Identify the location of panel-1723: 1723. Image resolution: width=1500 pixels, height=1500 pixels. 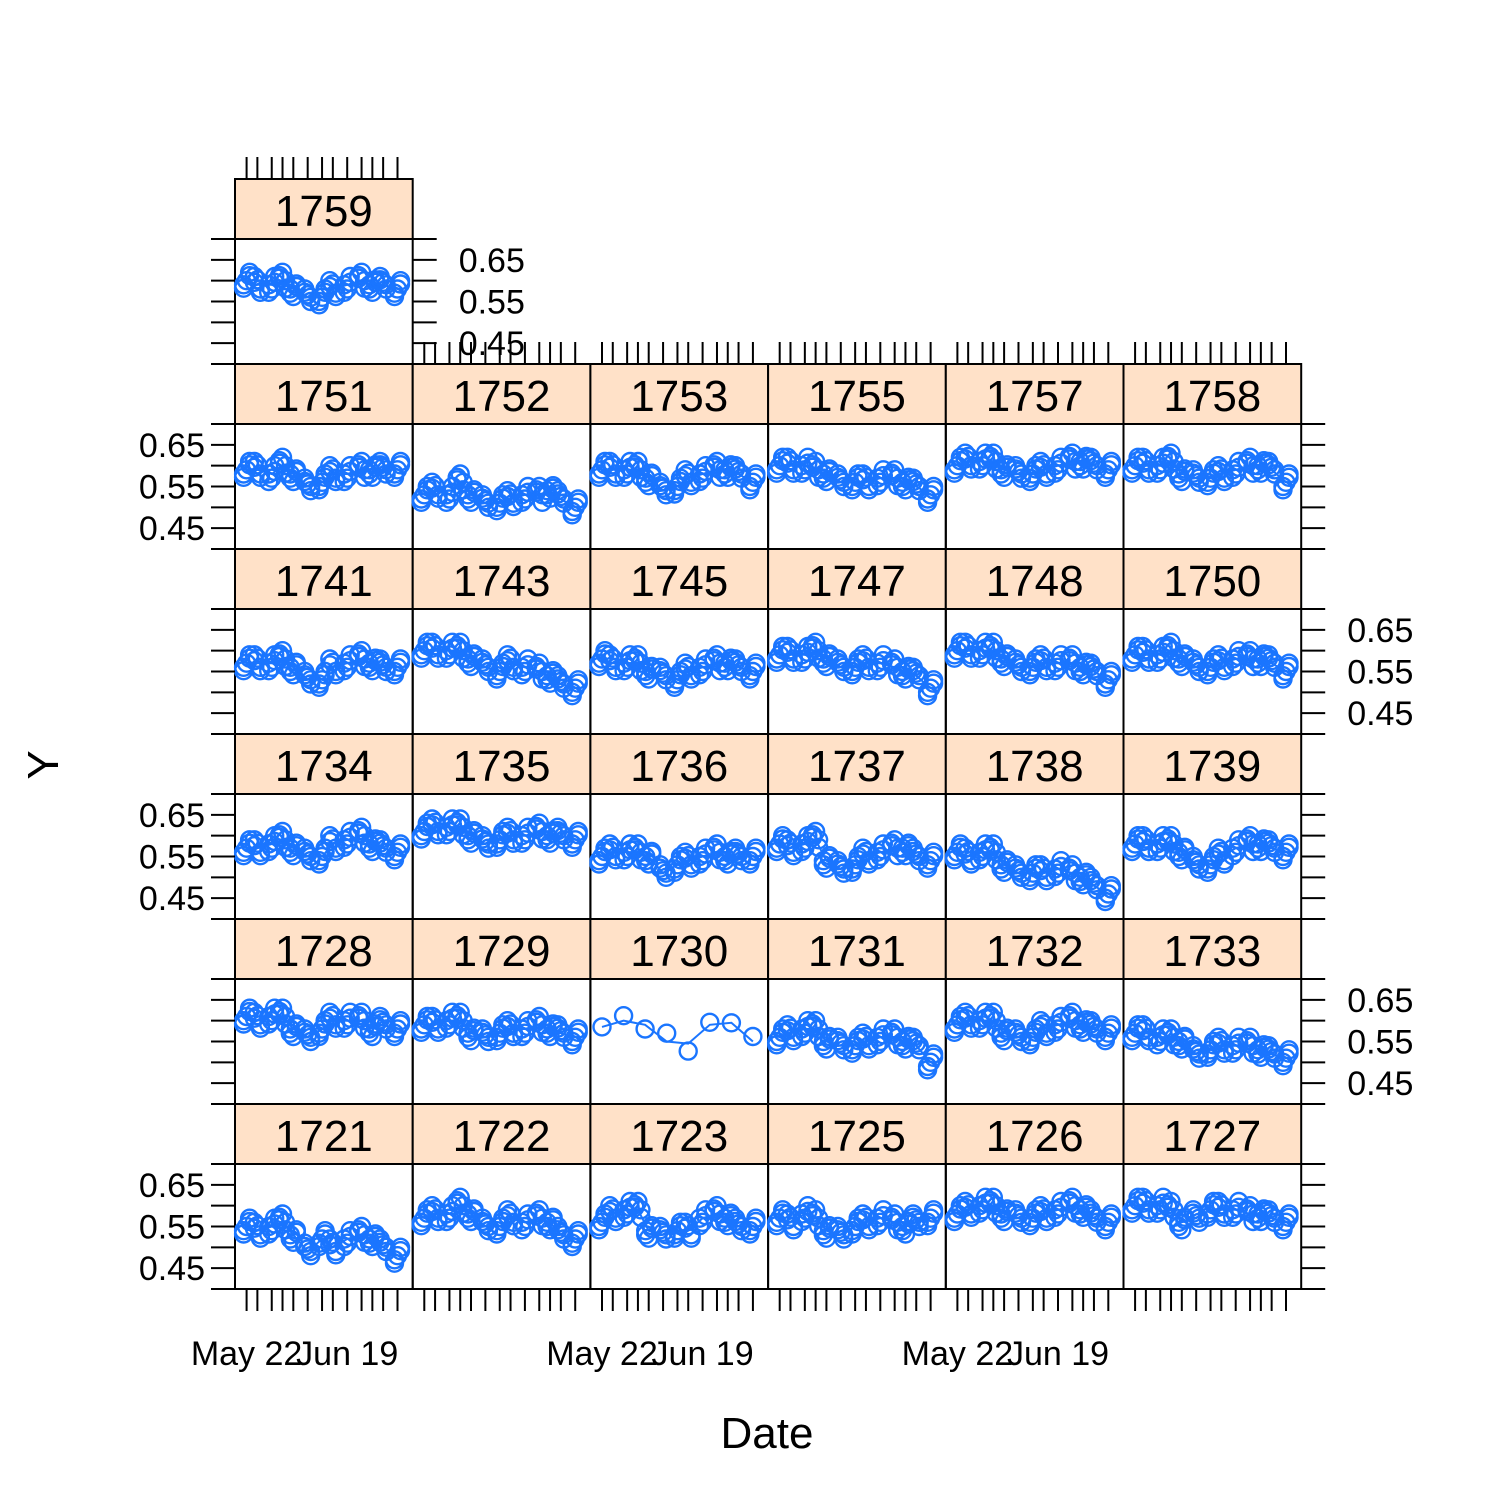
(679, 1196).